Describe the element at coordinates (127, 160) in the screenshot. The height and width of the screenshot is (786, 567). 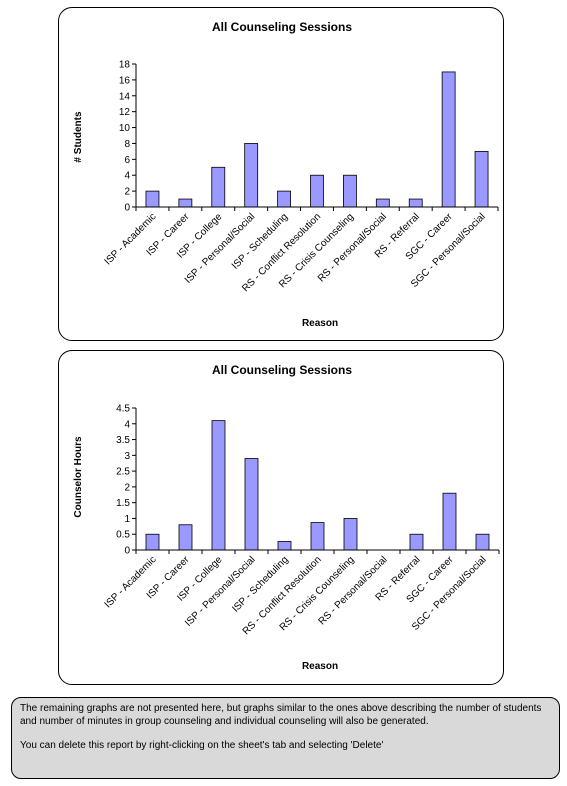
I see `y-tick-label: 6` at that location.